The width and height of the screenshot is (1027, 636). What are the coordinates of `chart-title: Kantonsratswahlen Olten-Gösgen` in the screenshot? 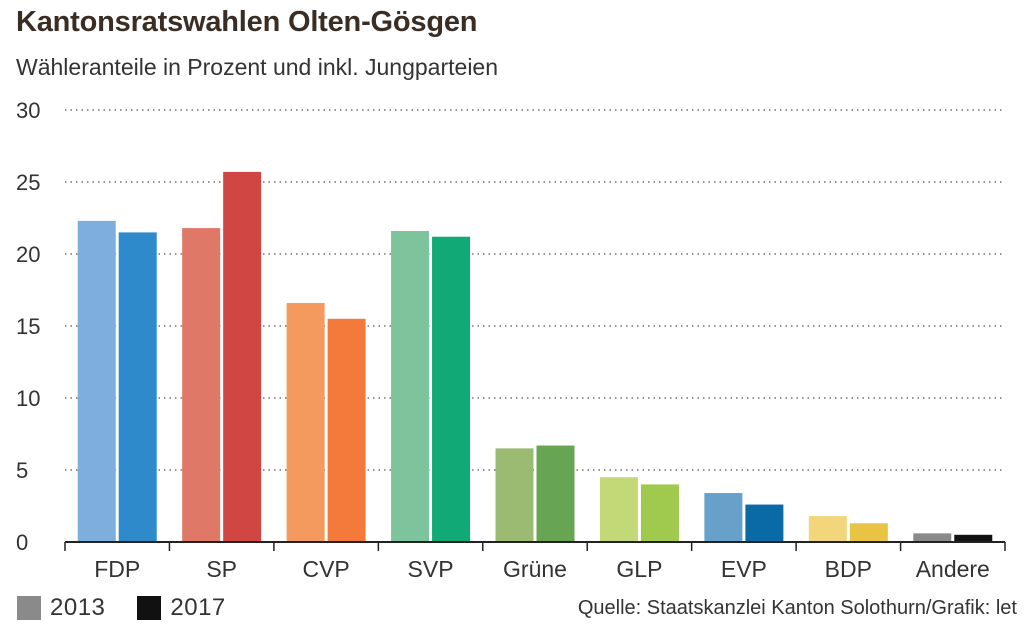 It's located at (247, 22).